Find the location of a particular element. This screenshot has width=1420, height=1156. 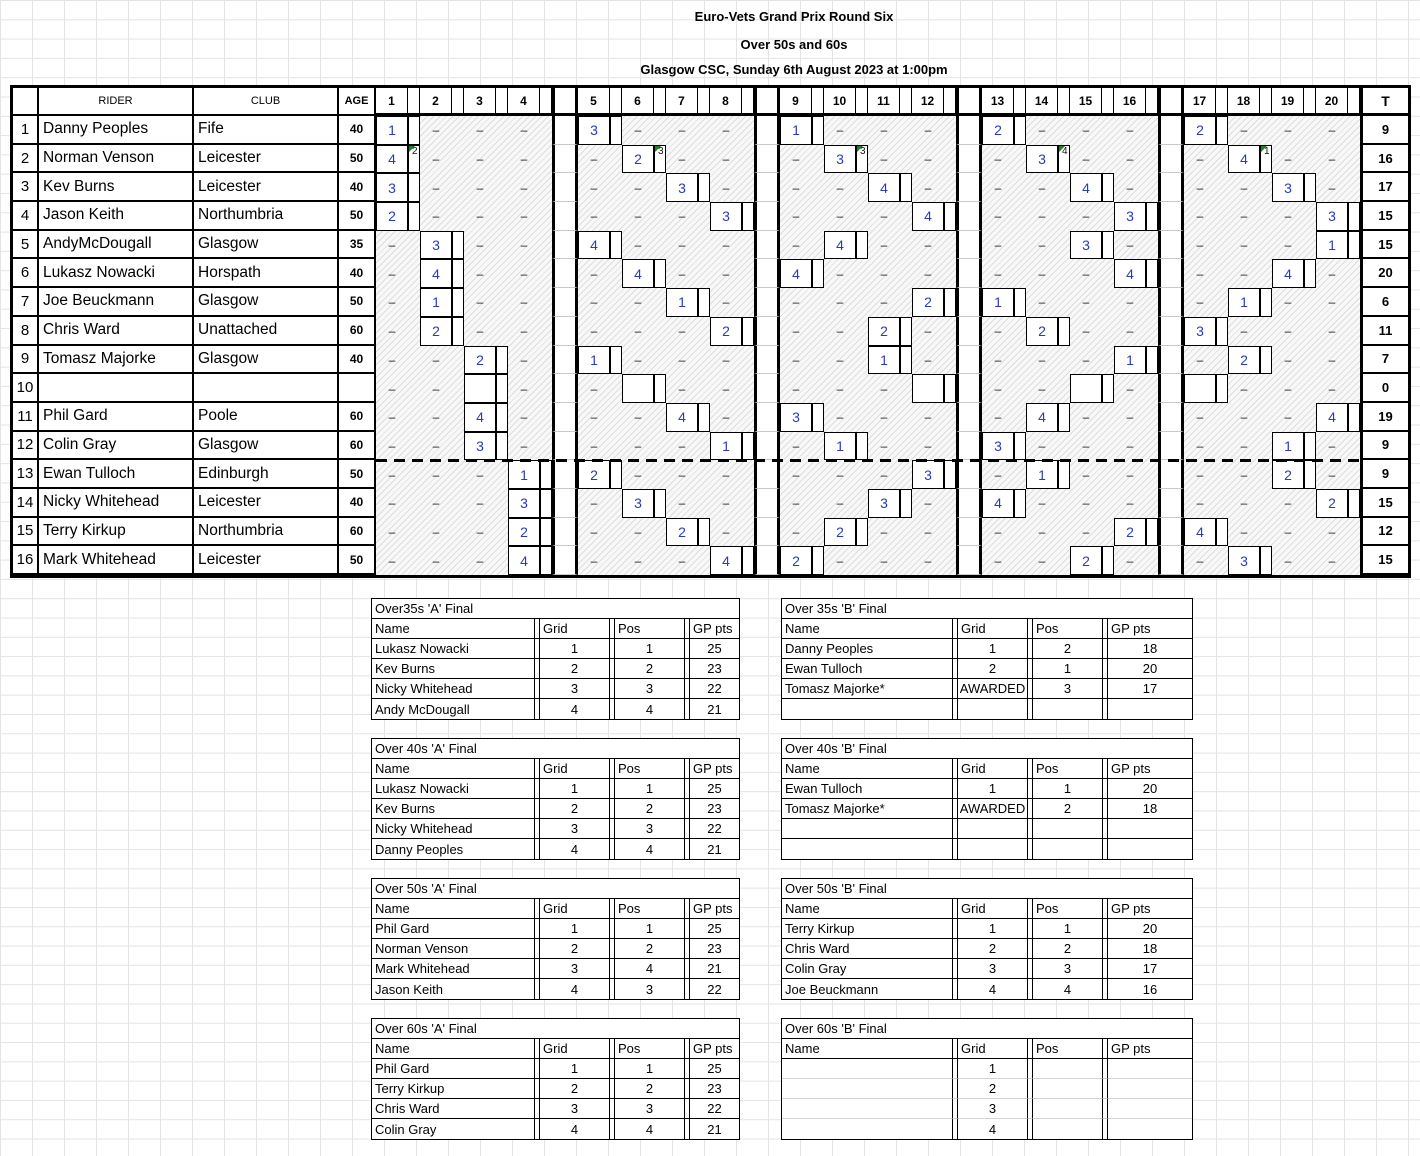

rider-age-cell: 40 is located at coordinates (357, 130).